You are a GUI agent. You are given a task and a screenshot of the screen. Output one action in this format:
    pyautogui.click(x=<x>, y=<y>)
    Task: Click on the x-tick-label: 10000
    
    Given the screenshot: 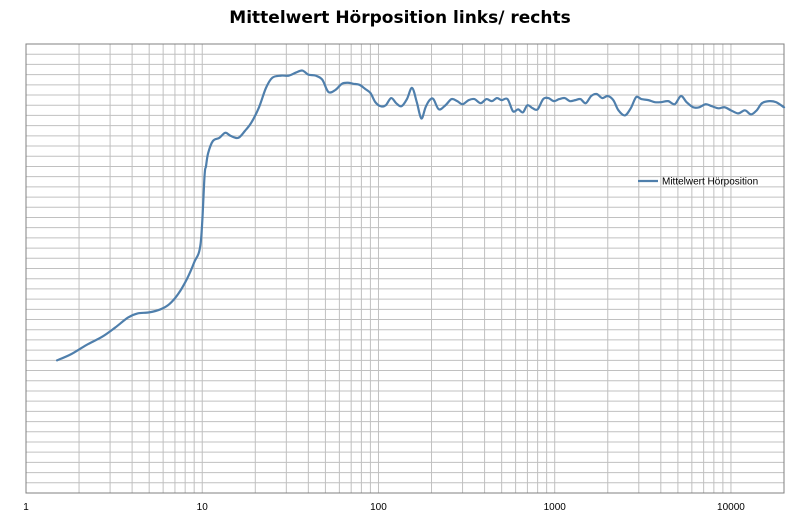 What is the action you would take?
    pyautogui.click(x=731, y=507)
    